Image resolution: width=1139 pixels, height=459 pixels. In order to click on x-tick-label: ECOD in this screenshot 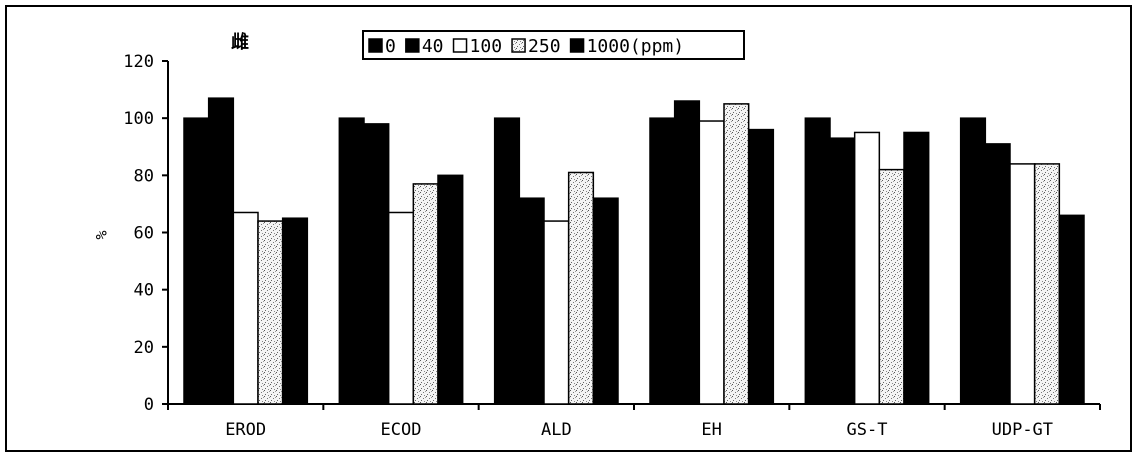, I will do `click(401, 430)`.